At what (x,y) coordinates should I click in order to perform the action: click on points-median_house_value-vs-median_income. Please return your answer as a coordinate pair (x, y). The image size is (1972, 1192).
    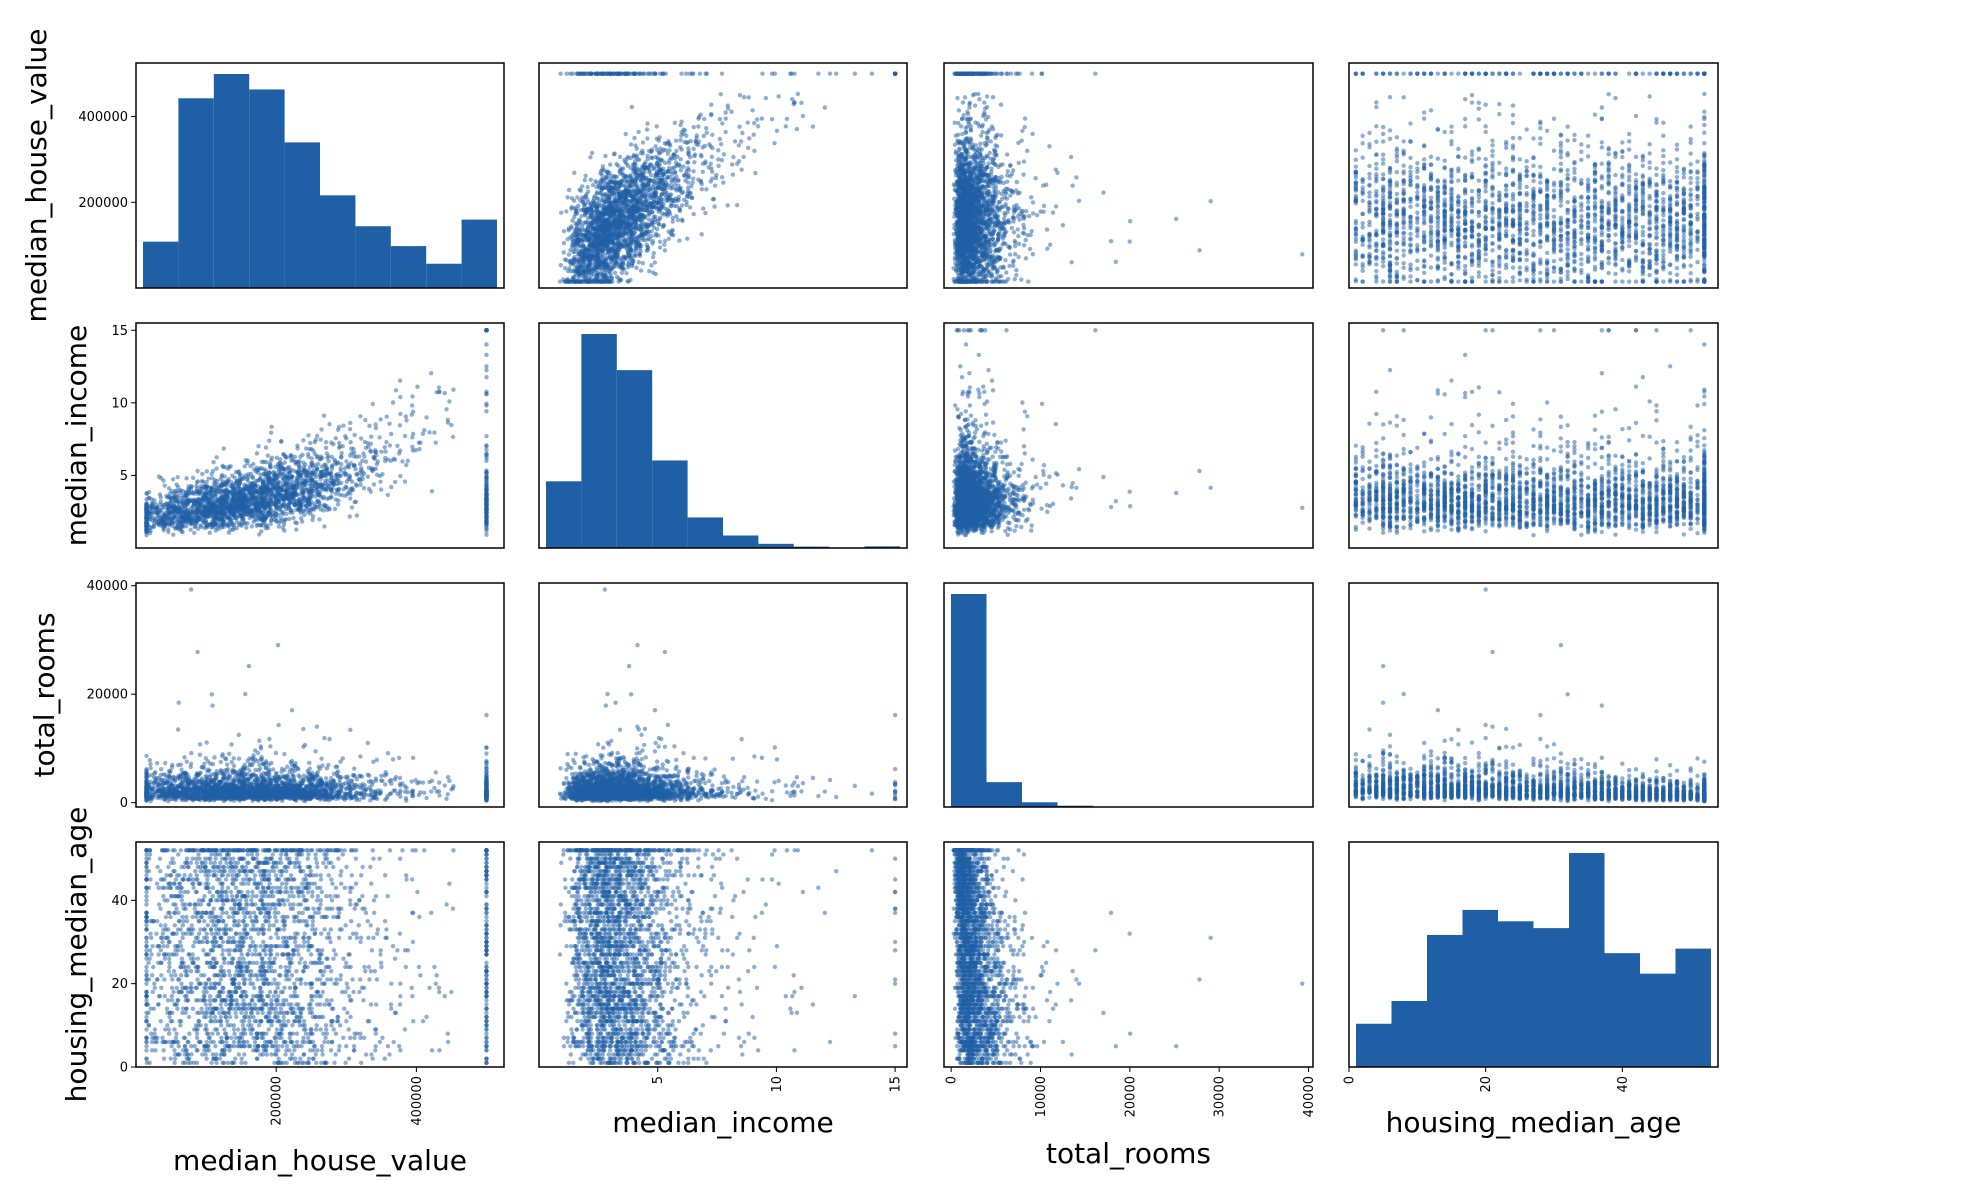
    Looking at the image, I should click on (727, 177).